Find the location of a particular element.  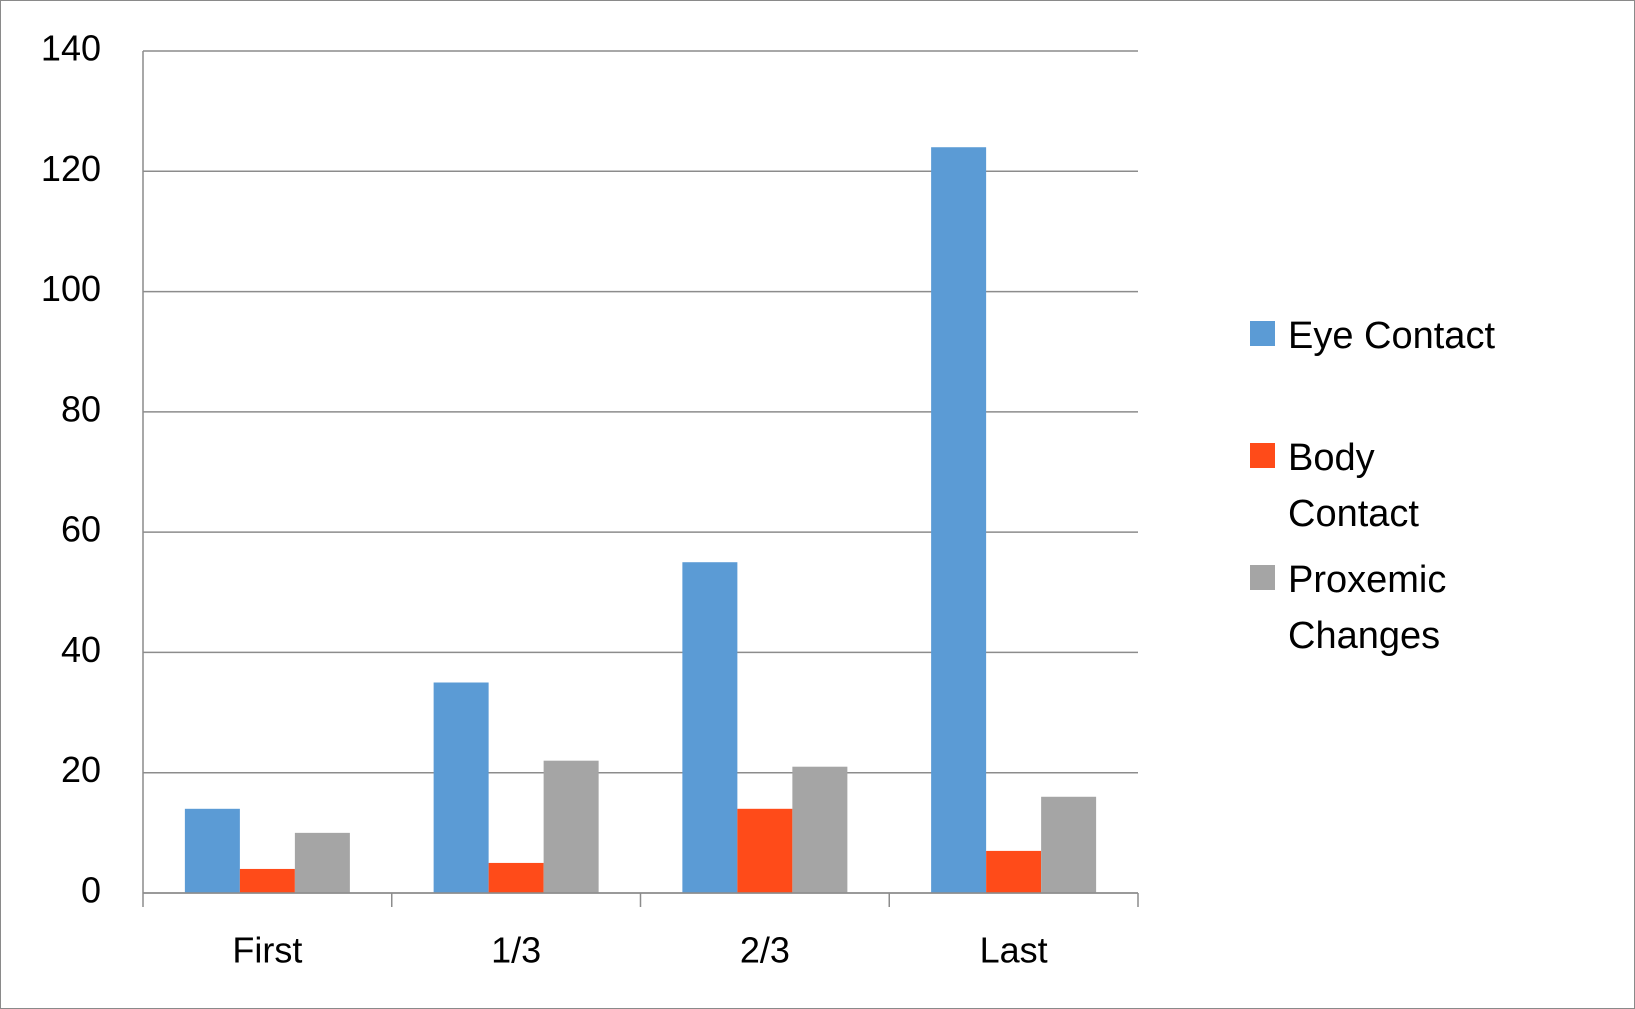

y-tick-label: 140 is located at coordinates (71, 48).